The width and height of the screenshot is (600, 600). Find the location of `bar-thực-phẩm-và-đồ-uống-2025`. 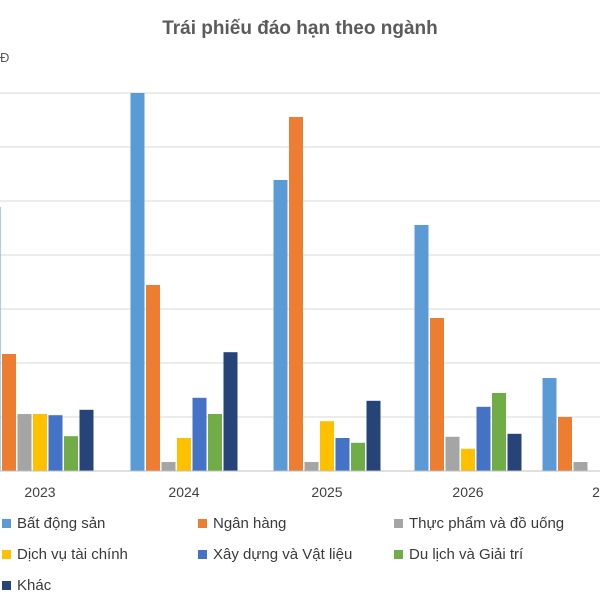

bar-thực-phẩm-và-đồ-uống-2025 is located at coordinates (311, 466).